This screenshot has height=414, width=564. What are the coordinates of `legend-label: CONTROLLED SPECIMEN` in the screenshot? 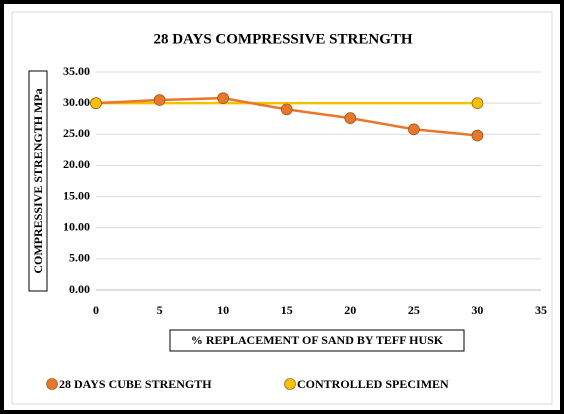 It's located at (373, 384).